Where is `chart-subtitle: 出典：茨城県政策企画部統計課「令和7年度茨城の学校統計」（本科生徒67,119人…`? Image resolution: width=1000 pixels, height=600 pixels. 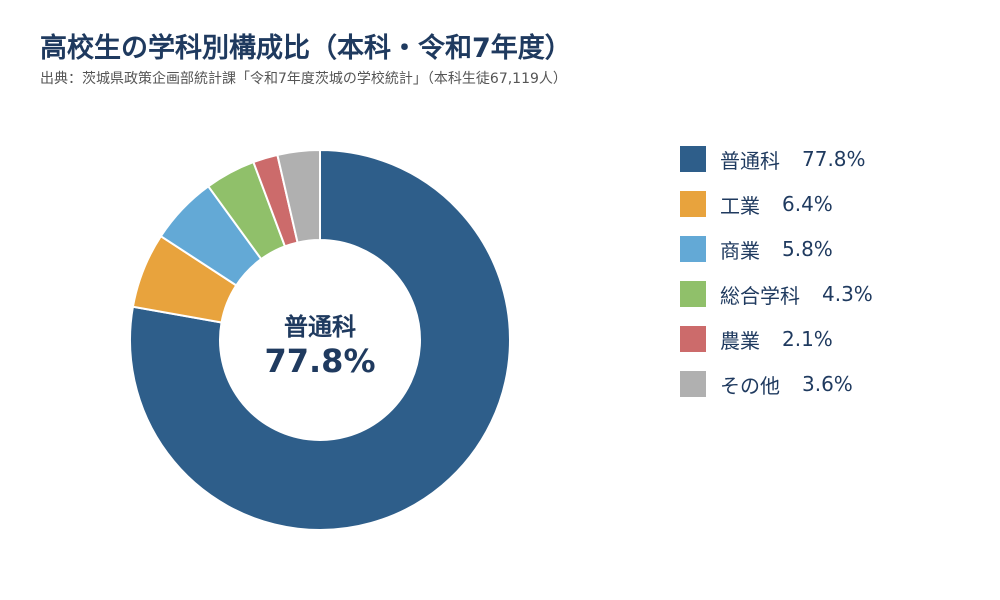 chart-subtitle: 出典：茨城県政策企画部統計課「令和7年度茨城の学校統計」（本科生徒67,119人… is located at coordinates (303, 79).